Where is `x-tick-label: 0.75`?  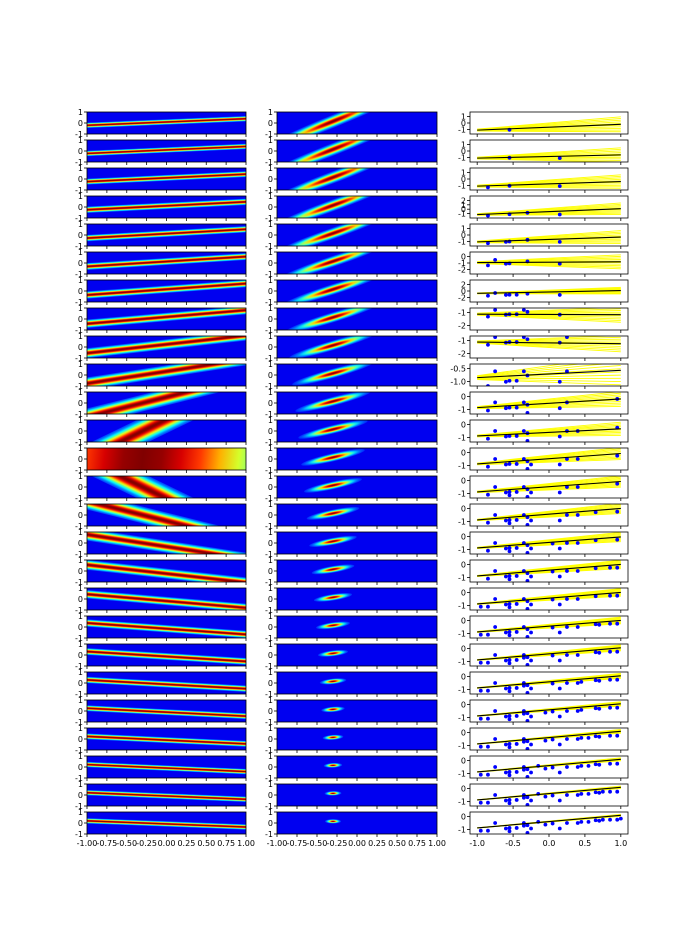 x-tick-label: 0.75 is located at coordinates (417, 843).